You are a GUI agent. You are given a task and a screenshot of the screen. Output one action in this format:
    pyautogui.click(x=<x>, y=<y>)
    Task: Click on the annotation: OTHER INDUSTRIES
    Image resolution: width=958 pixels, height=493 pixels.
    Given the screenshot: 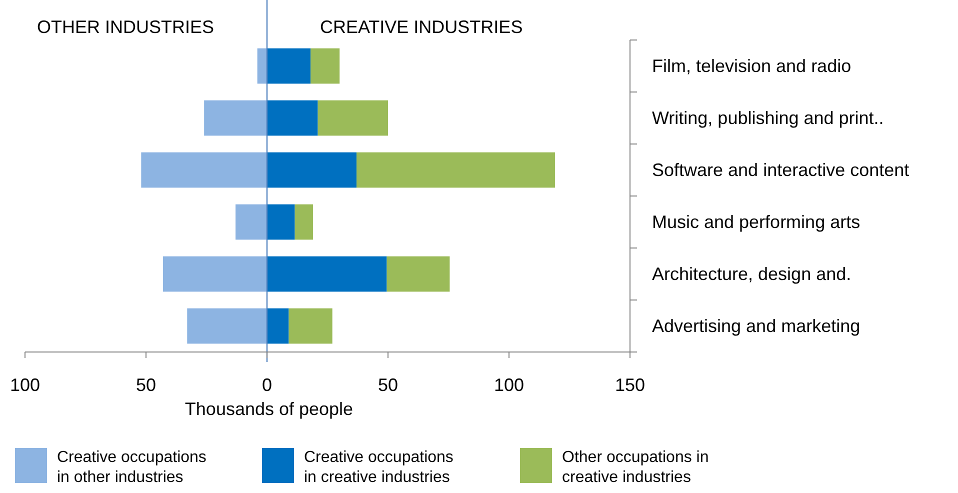 What is the action you would take?
    pyautogui.click(x=125, y=27)
    